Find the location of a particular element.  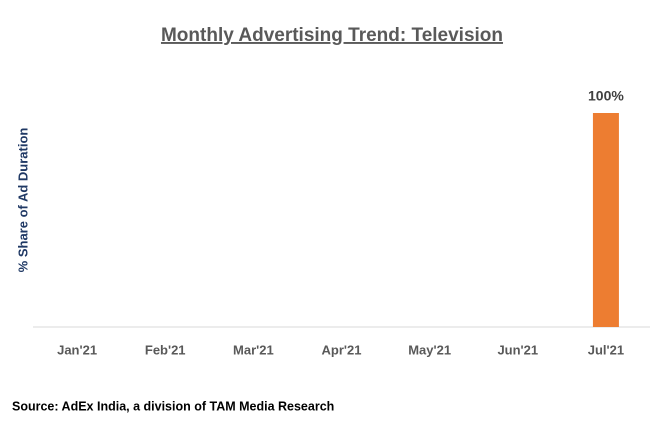

chart-title: Monthly Advertising Trend: Television is located at coordinates (332, 35).